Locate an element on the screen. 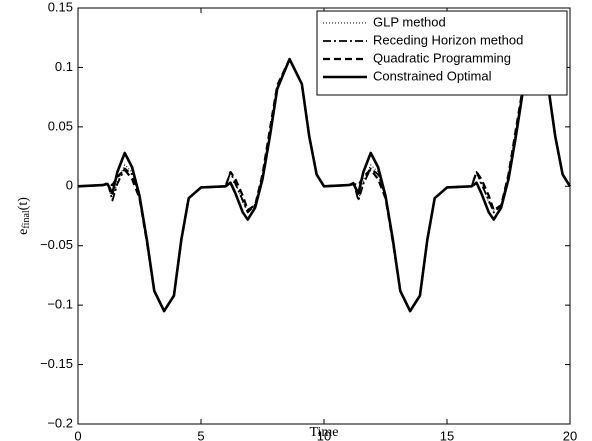 The height and width of the screenshot is (441, 592). y-tick-label: −0.2 is located at coordinates (60, 422).